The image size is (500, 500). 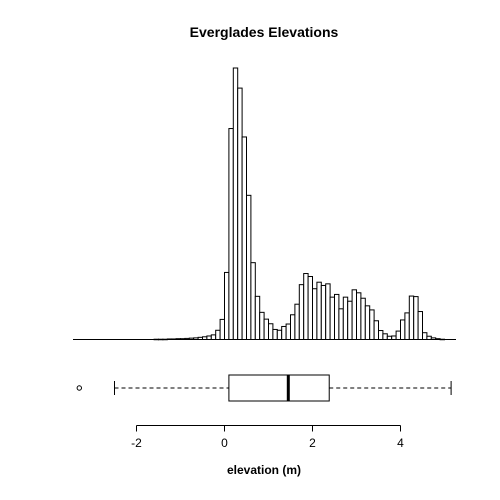 What do you see at coordinates (264, 470) in the screenshot?
I see `x-axis-label: elevation (m)` at bounding box center [264, 470].